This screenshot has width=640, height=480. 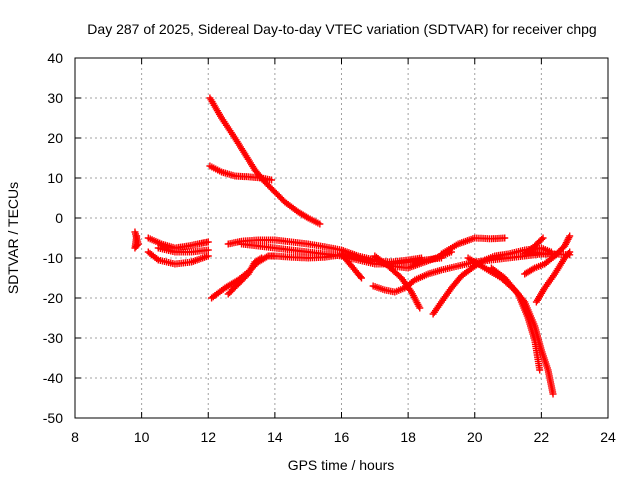 I want to click on y-tick-label: -40, so click(x=53, y=378).